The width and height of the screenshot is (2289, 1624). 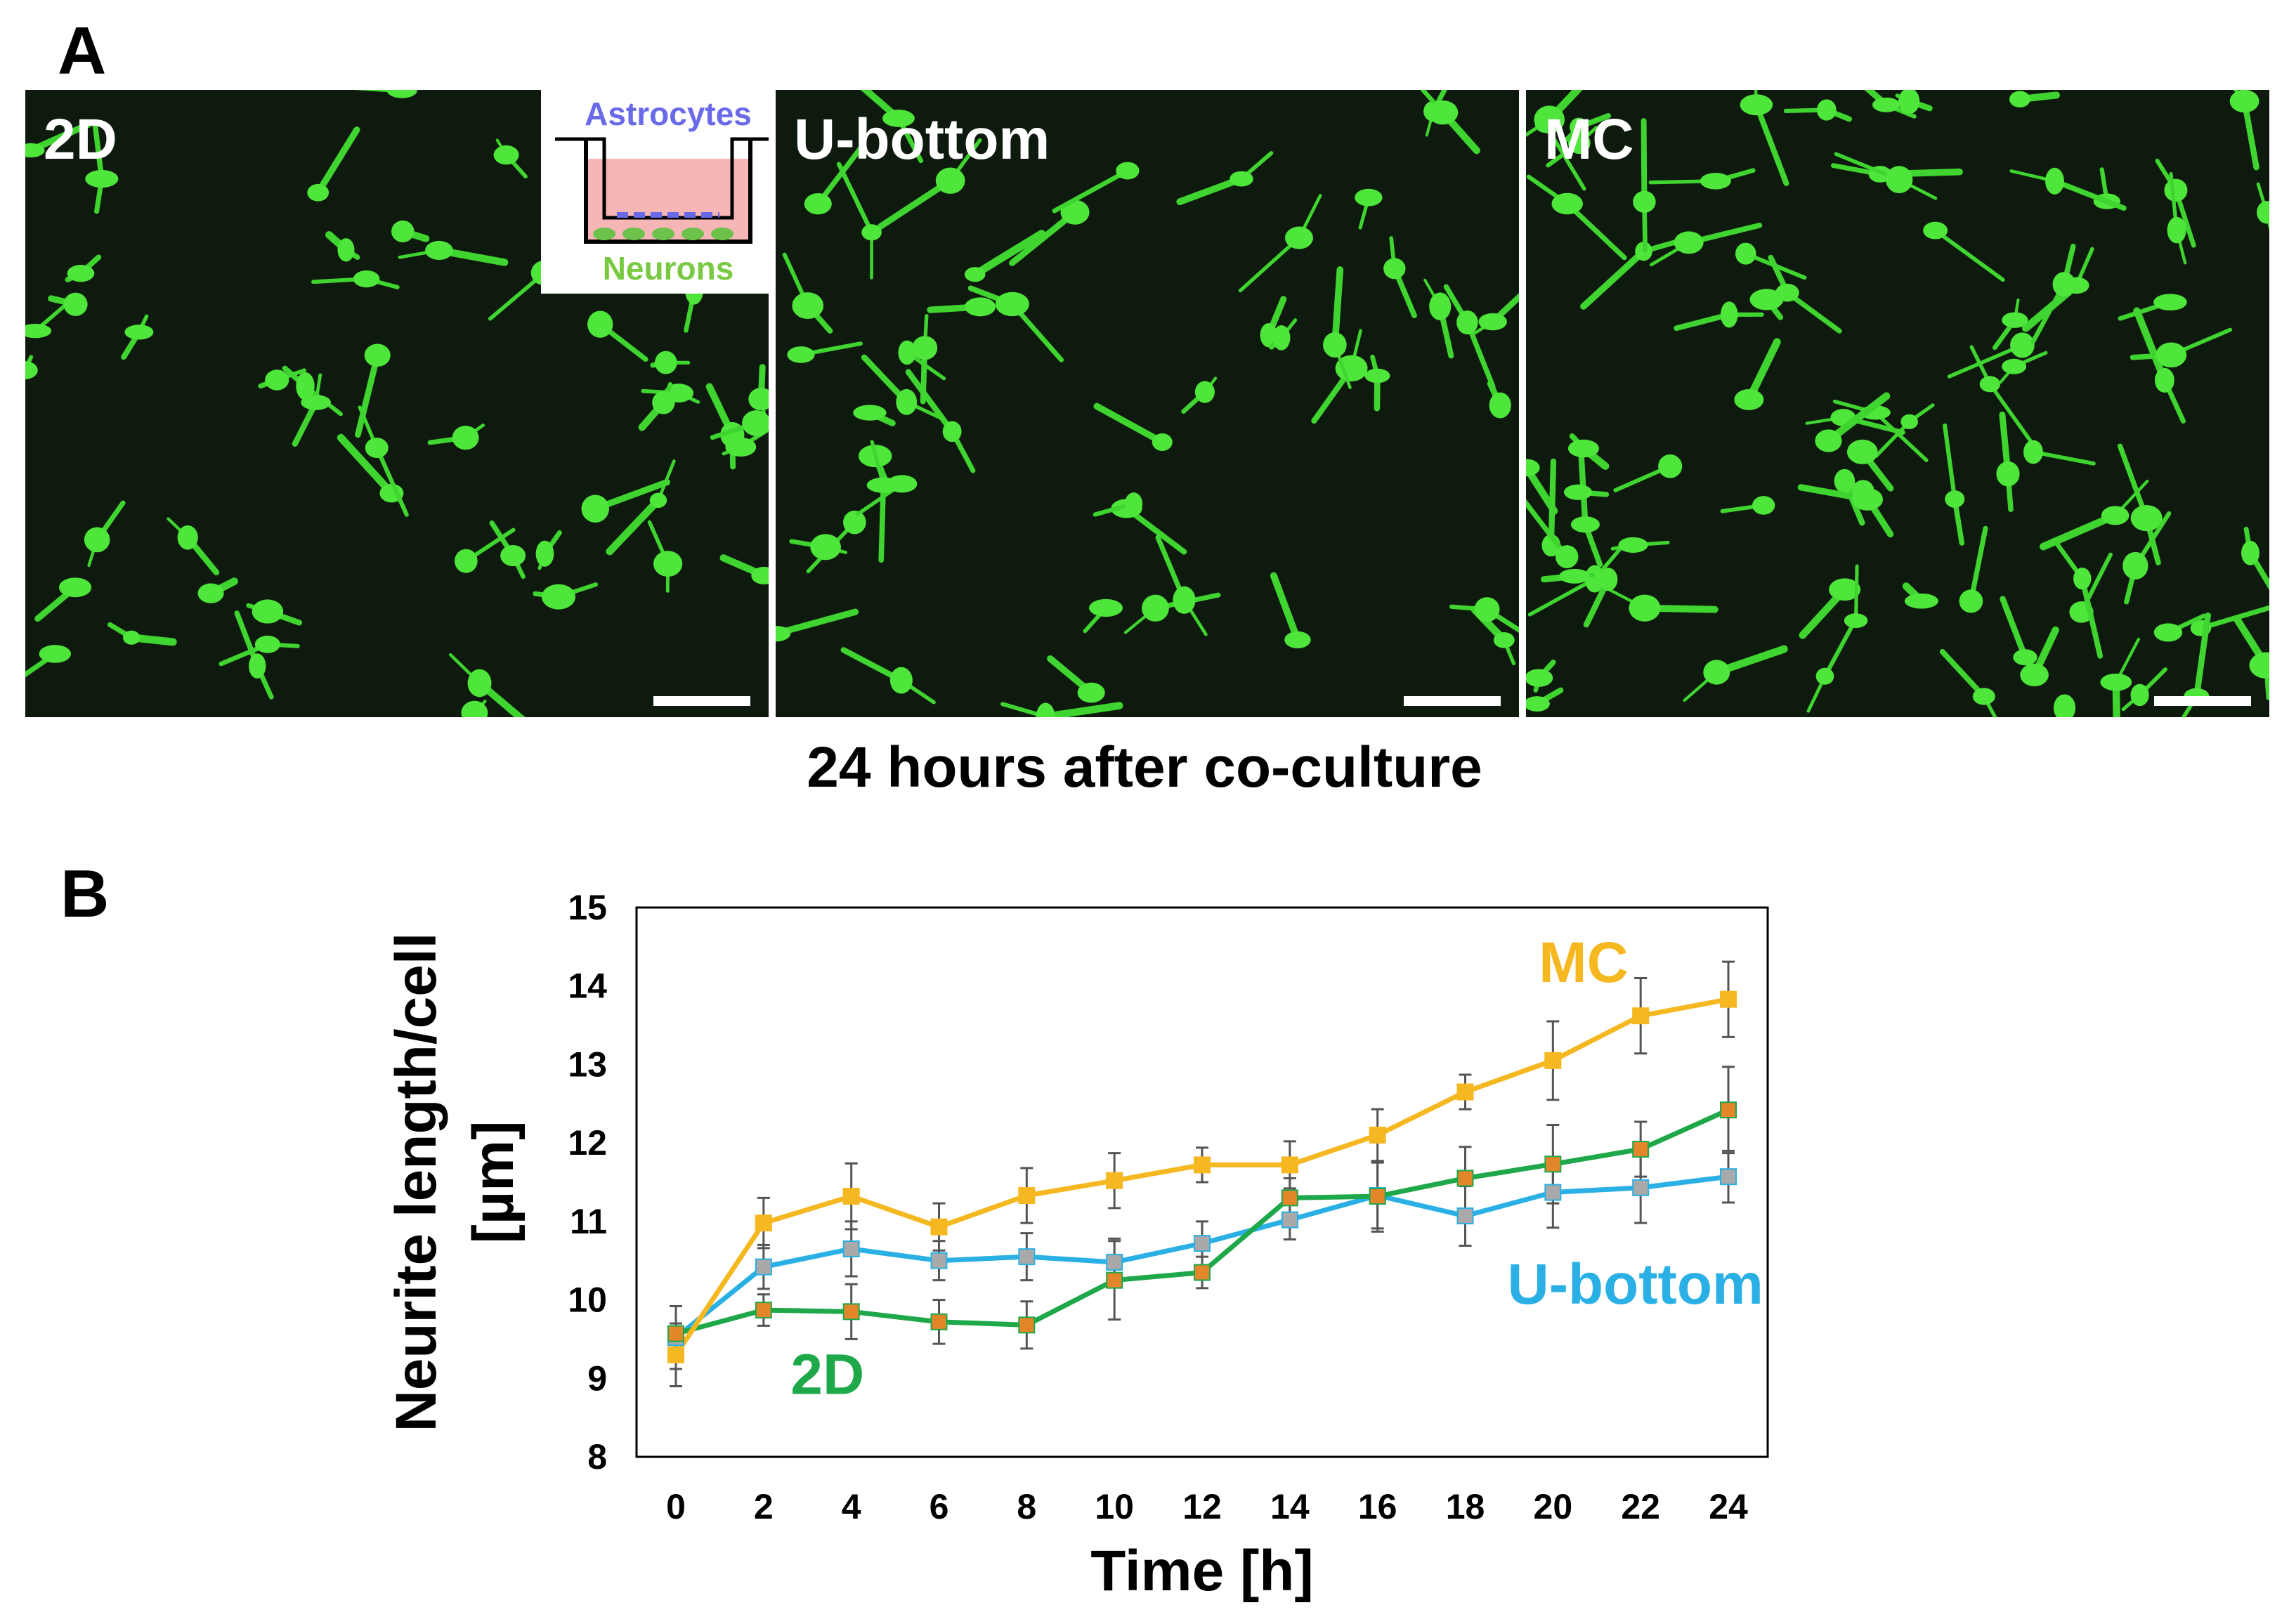 I want to click on cell-group, so click(x=397, y=403).